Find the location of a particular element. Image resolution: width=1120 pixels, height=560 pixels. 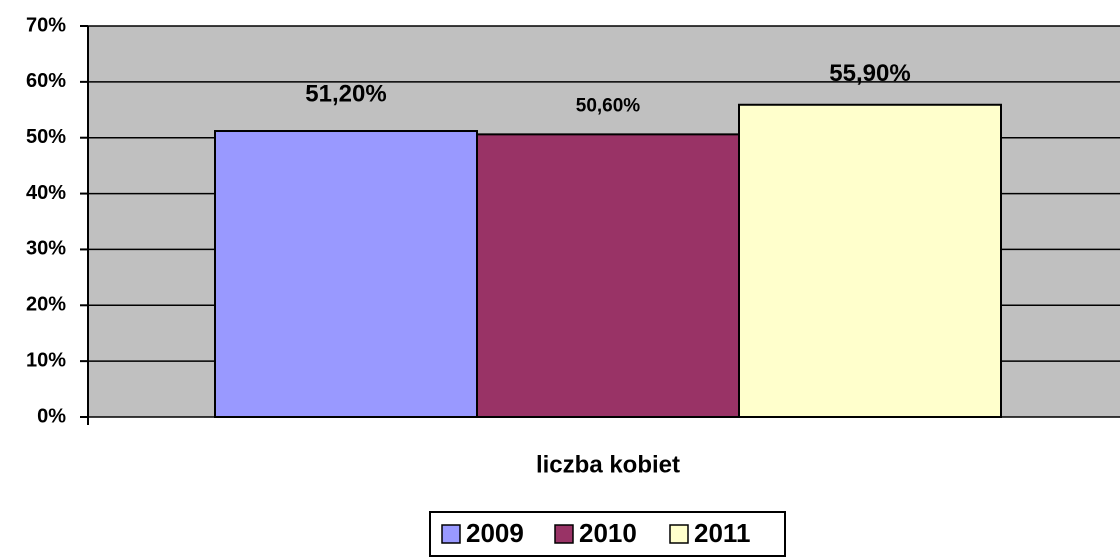

y-tick-label: 70% is located at coordinates (46, 25).